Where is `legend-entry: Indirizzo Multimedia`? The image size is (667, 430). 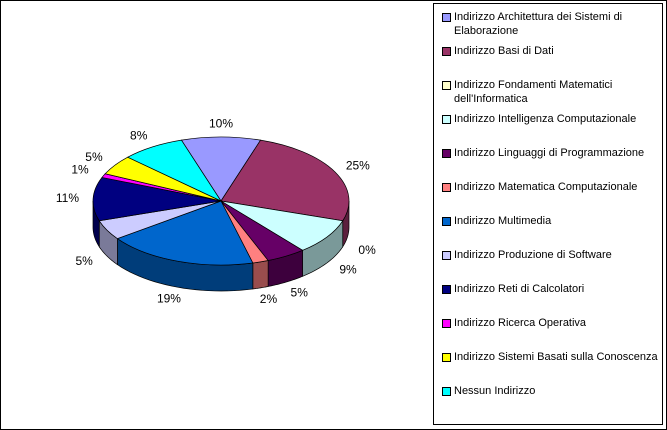
legend-entry: Indirizzo Multimedia is located at coordinates (550, 231).